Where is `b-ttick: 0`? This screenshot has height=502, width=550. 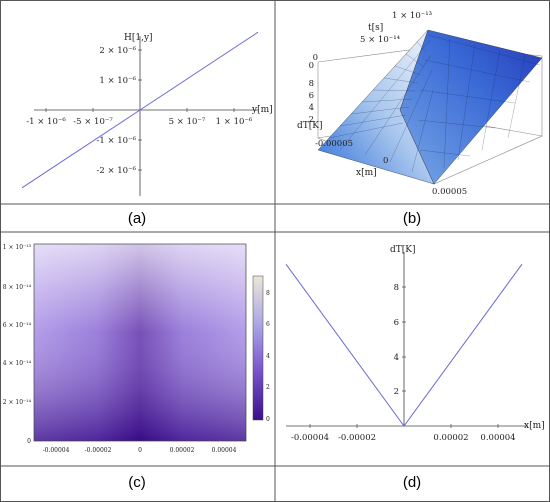 b-ttick: 0 is located at coordinates (315, 58).